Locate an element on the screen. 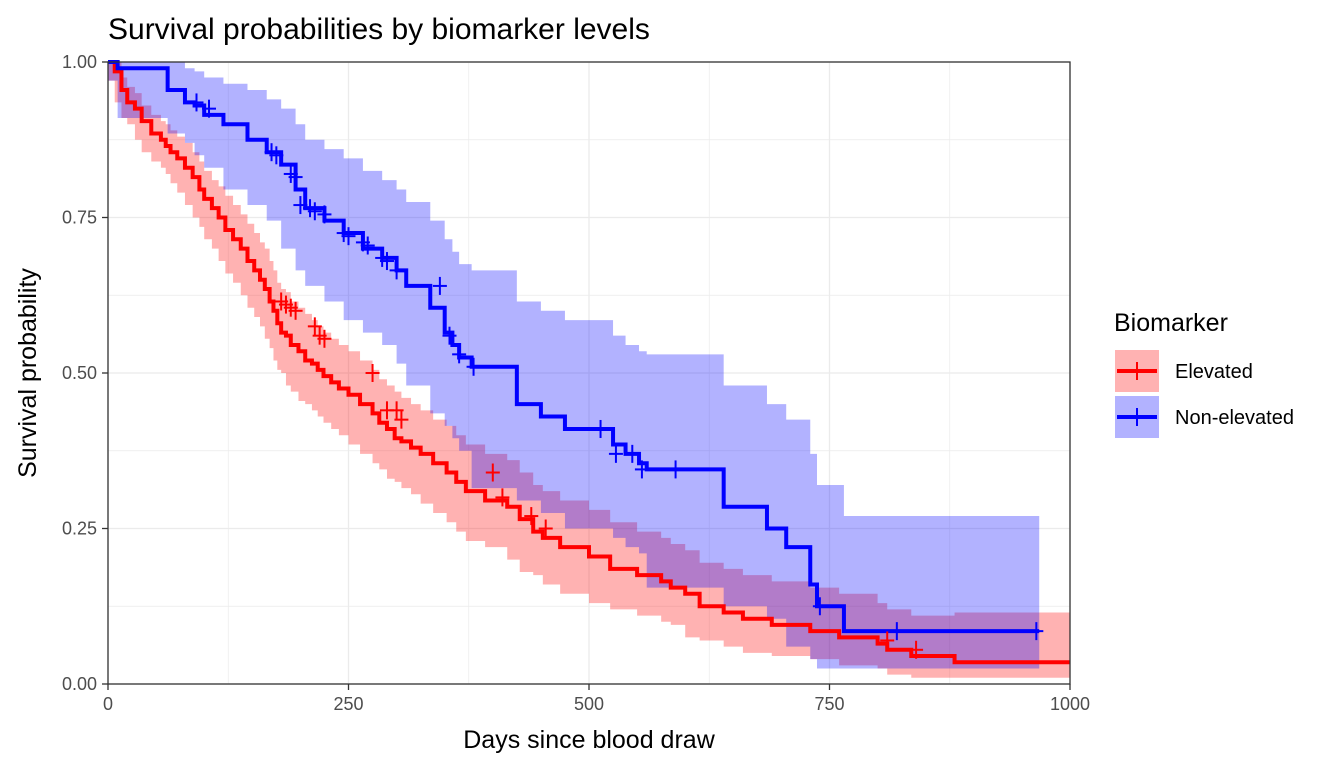  y-axis-ticks: 0.00 0.25 0.50 0.75 1.00 is located at coordinates (85, 373).